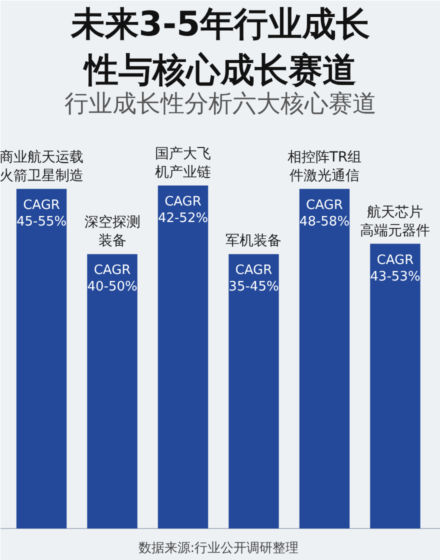  Describe the element at coordinates (254, 241) in the screenshot. I see `x-tick-label: 军机装备` at that location.